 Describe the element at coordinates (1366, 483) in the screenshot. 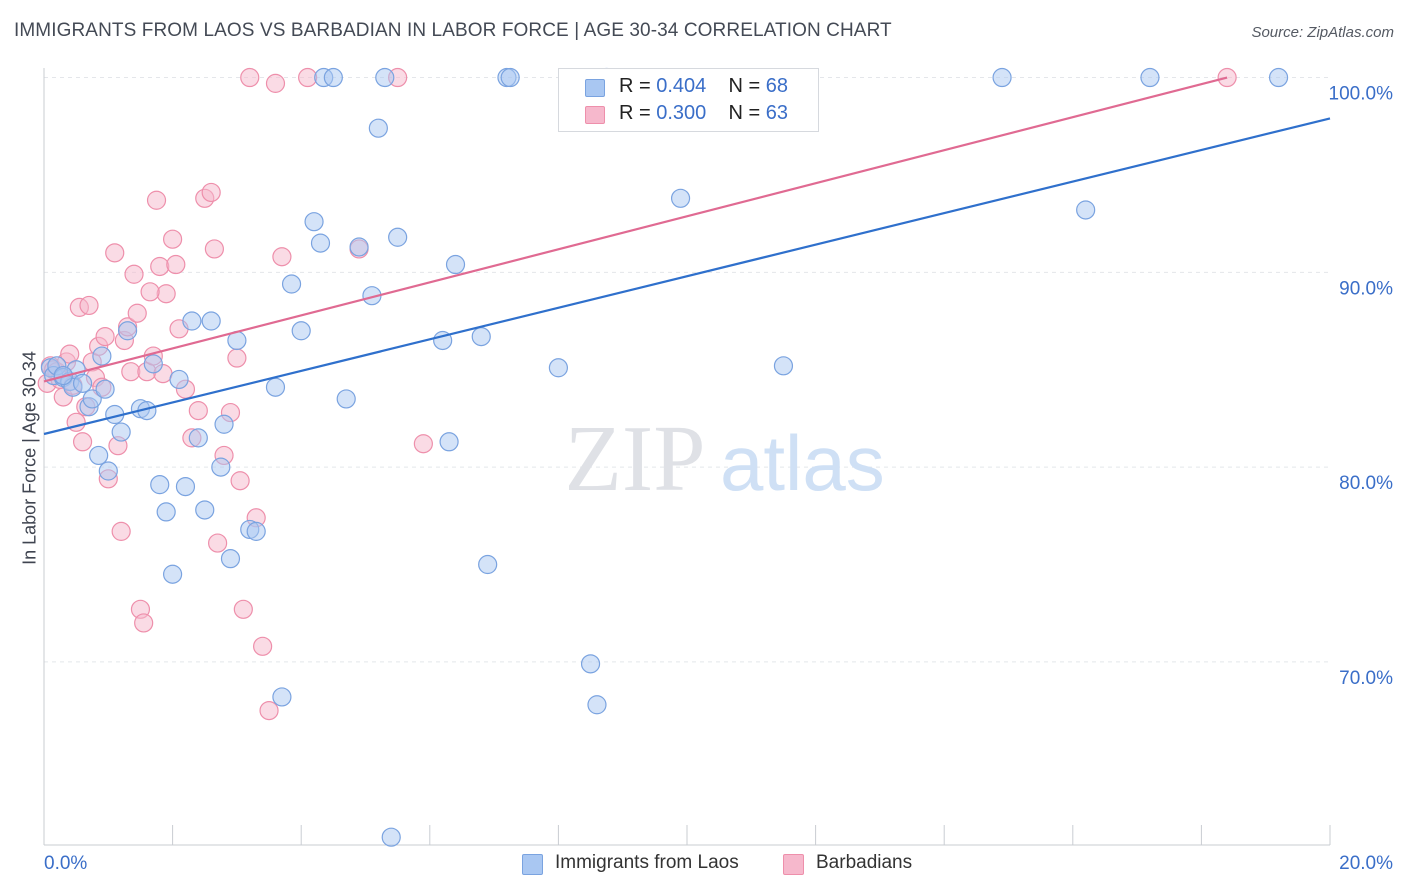

I see `y-tick-label: 80.0%` at that location.